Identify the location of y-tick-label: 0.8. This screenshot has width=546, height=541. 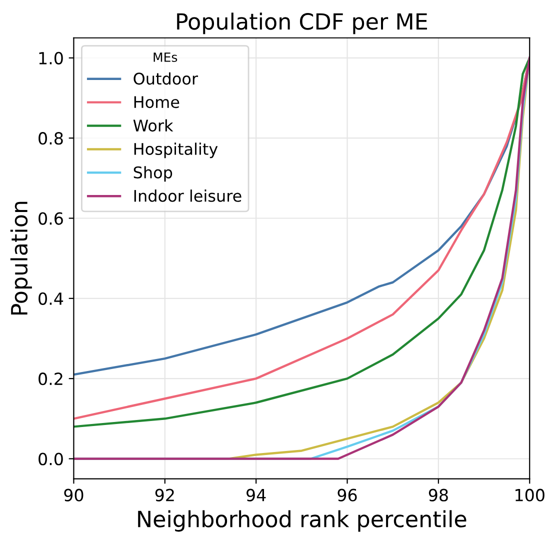
(50, 138).